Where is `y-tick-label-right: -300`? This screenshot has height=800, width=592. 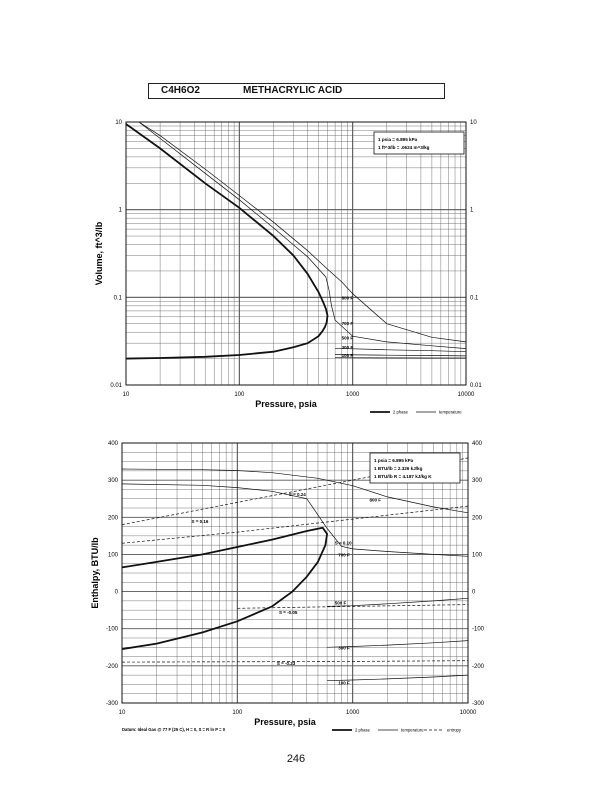 y-tick-label-right: -300 is located at coordinates (478, 704).